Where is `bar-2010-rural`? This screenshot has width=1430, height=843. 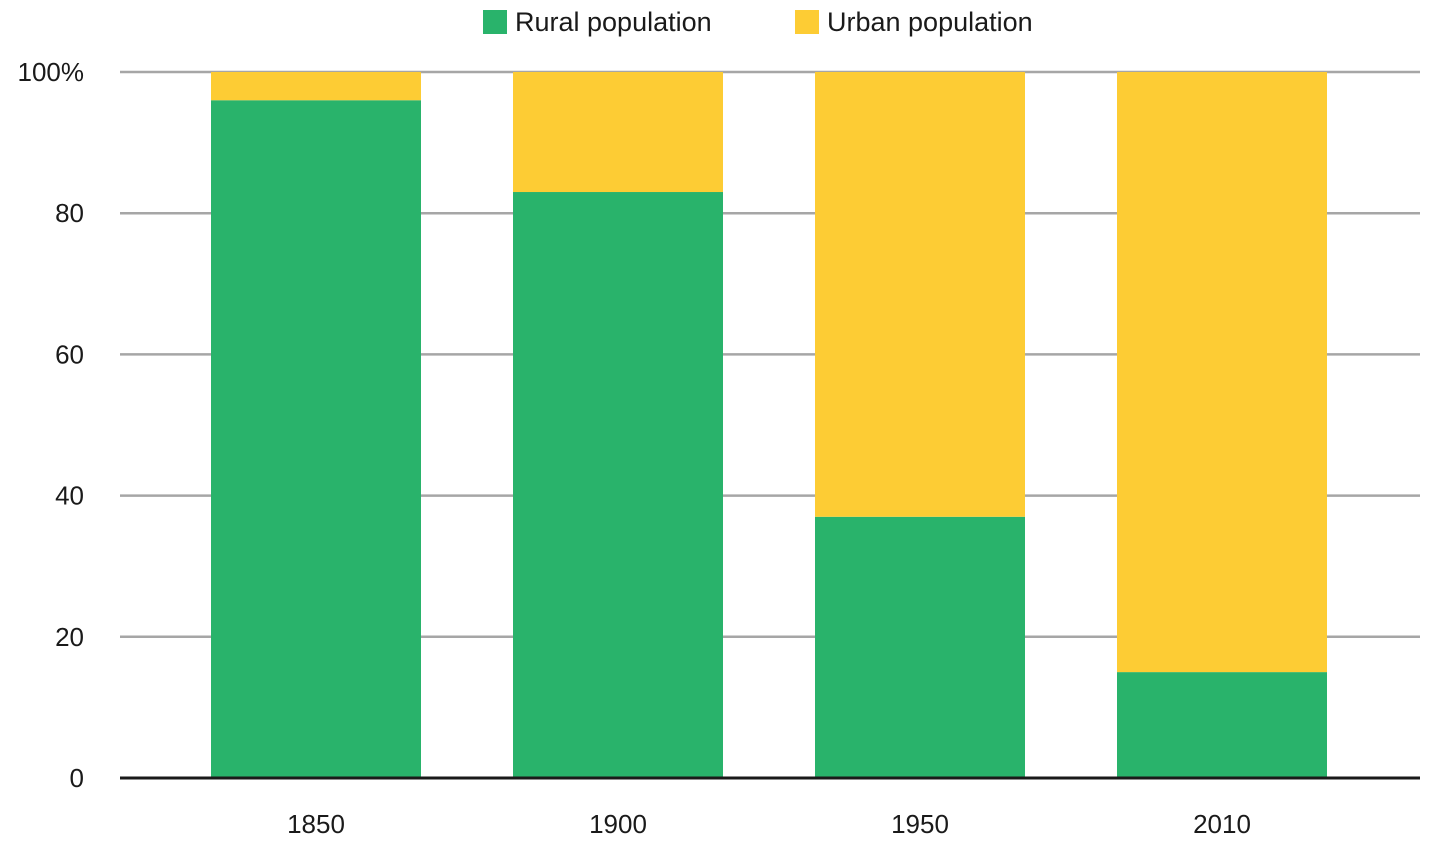
bar-2010-rural is located at coordinates (1222, 725).